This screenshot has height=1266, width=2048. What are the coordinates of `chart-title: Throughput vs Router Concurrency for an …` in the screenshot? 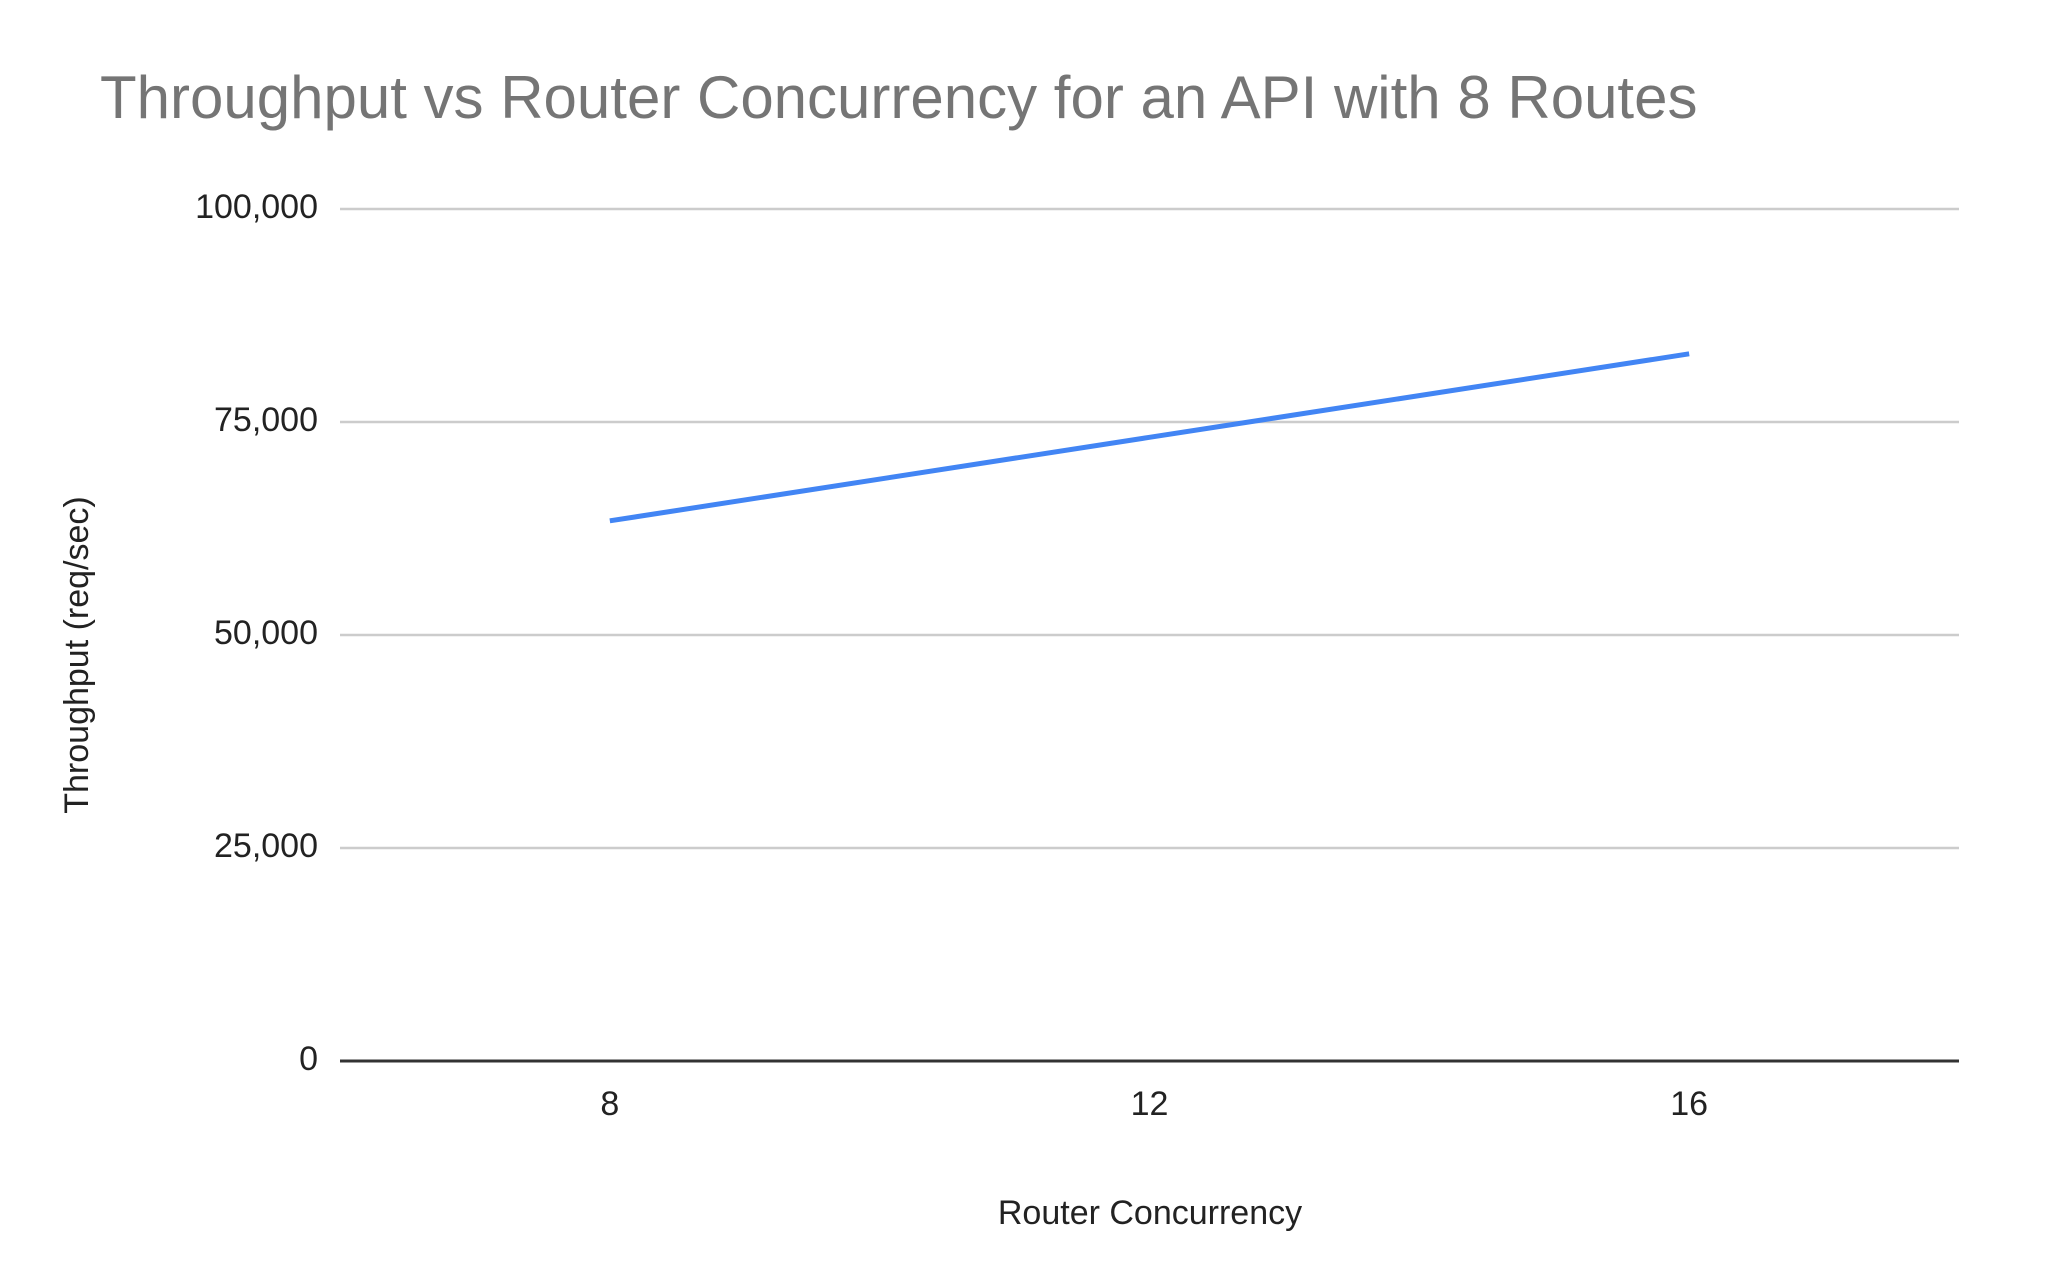 It's located at (898, 97).